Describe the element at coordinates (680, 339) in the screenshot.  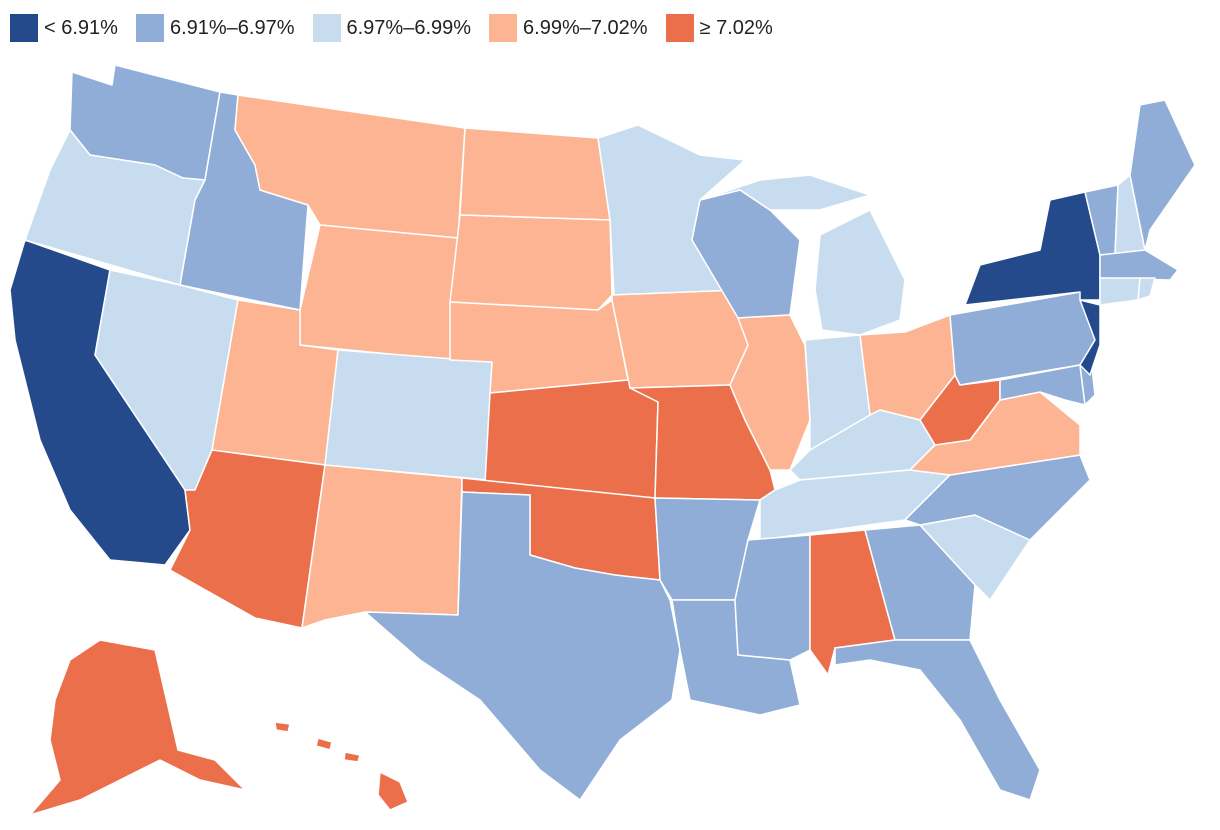
I see `state-ia` at that location.